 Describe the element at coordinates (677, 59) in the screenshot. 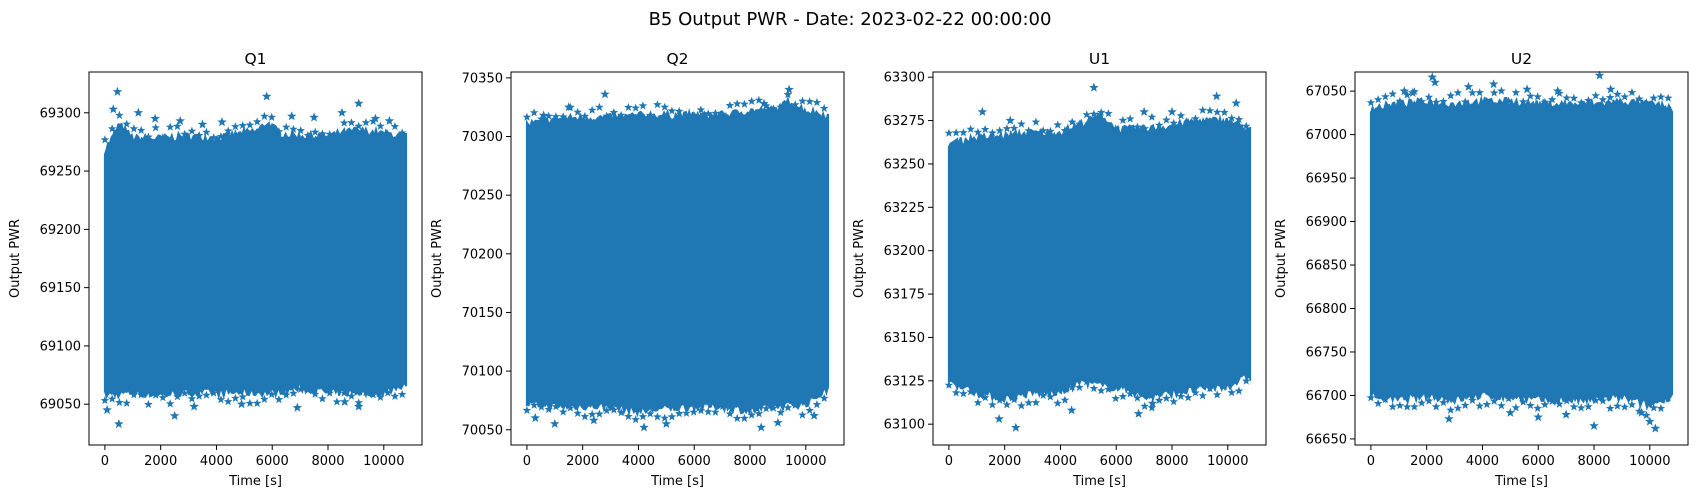

I see `panel-title: Q2` at that location.